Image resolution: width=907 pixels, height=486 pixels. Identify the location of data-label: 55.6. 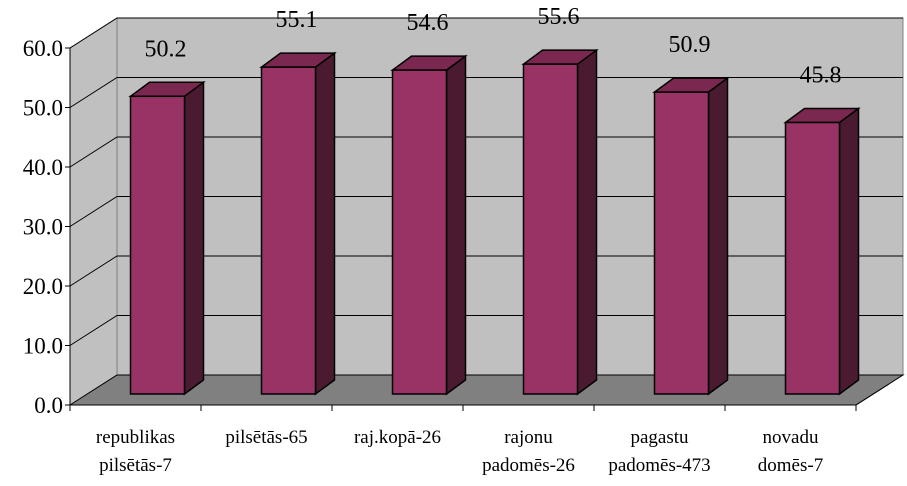
(559, 17).